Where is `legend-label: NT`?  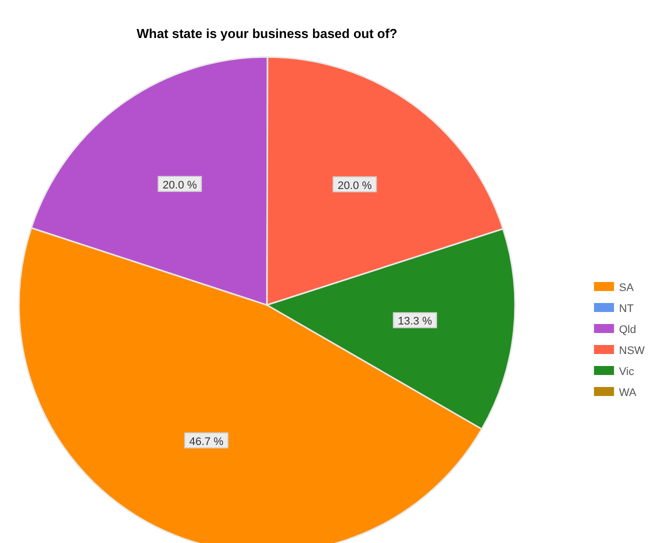 legend-label: NT is located at coordinates (626, 309).